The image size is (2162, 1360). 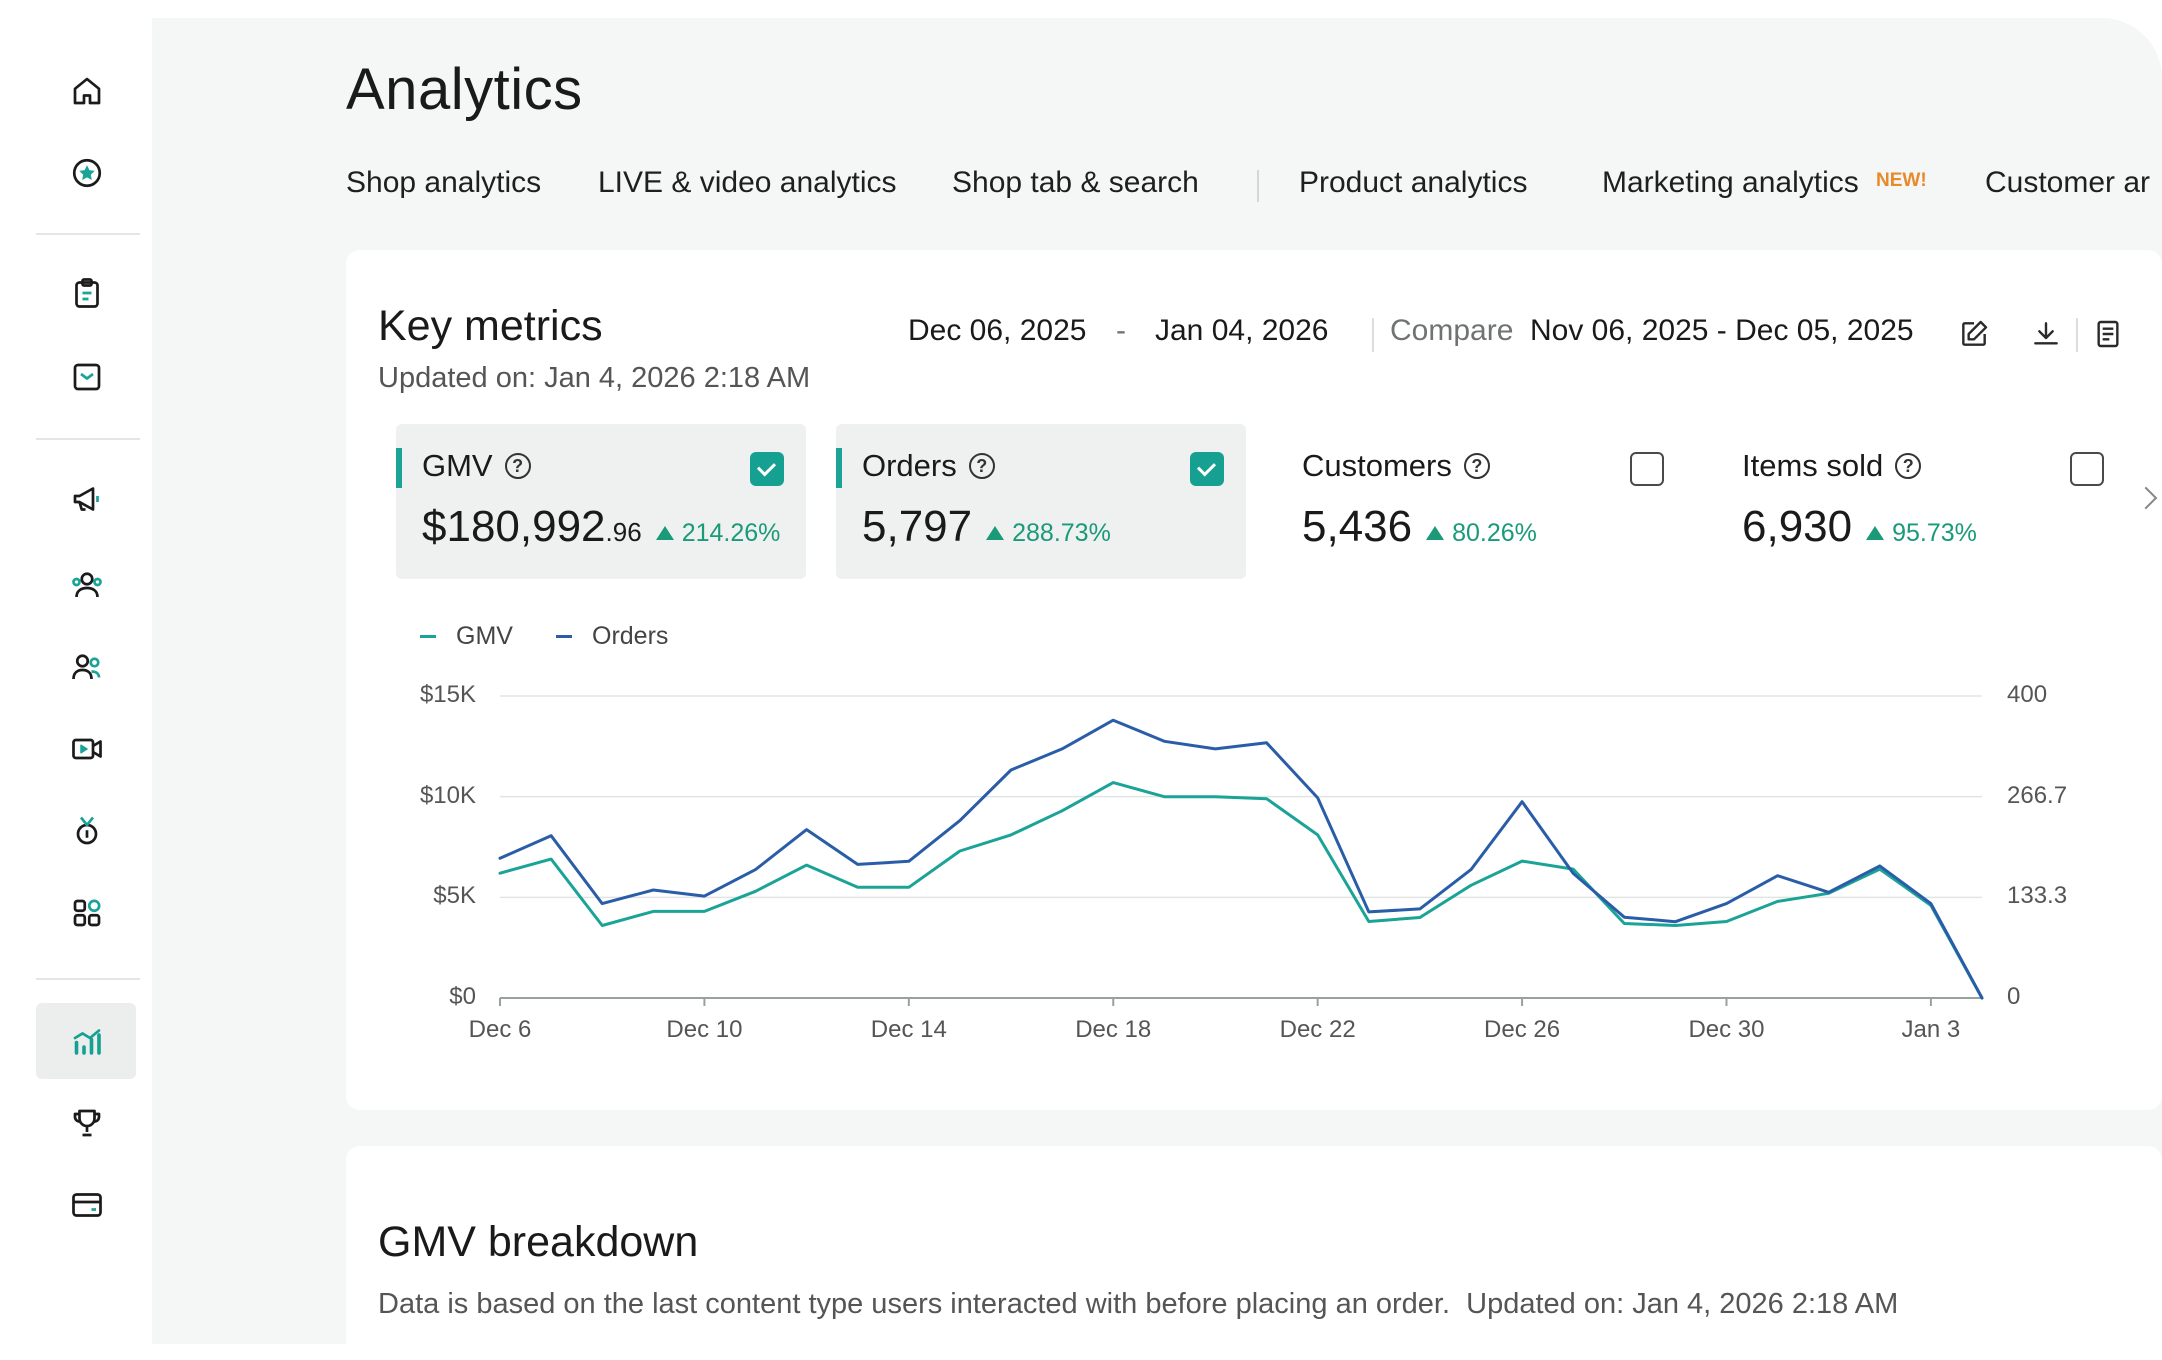 I want to click on compare-range: Nov 06, 2025 - Dec 05, 2025, so click(x=1722, y=330).